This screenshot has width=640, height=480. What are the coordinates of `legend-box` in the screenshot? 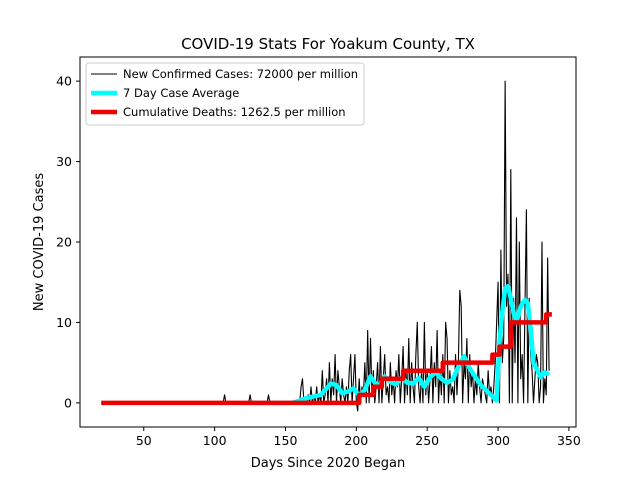 It's located at (225, 94).